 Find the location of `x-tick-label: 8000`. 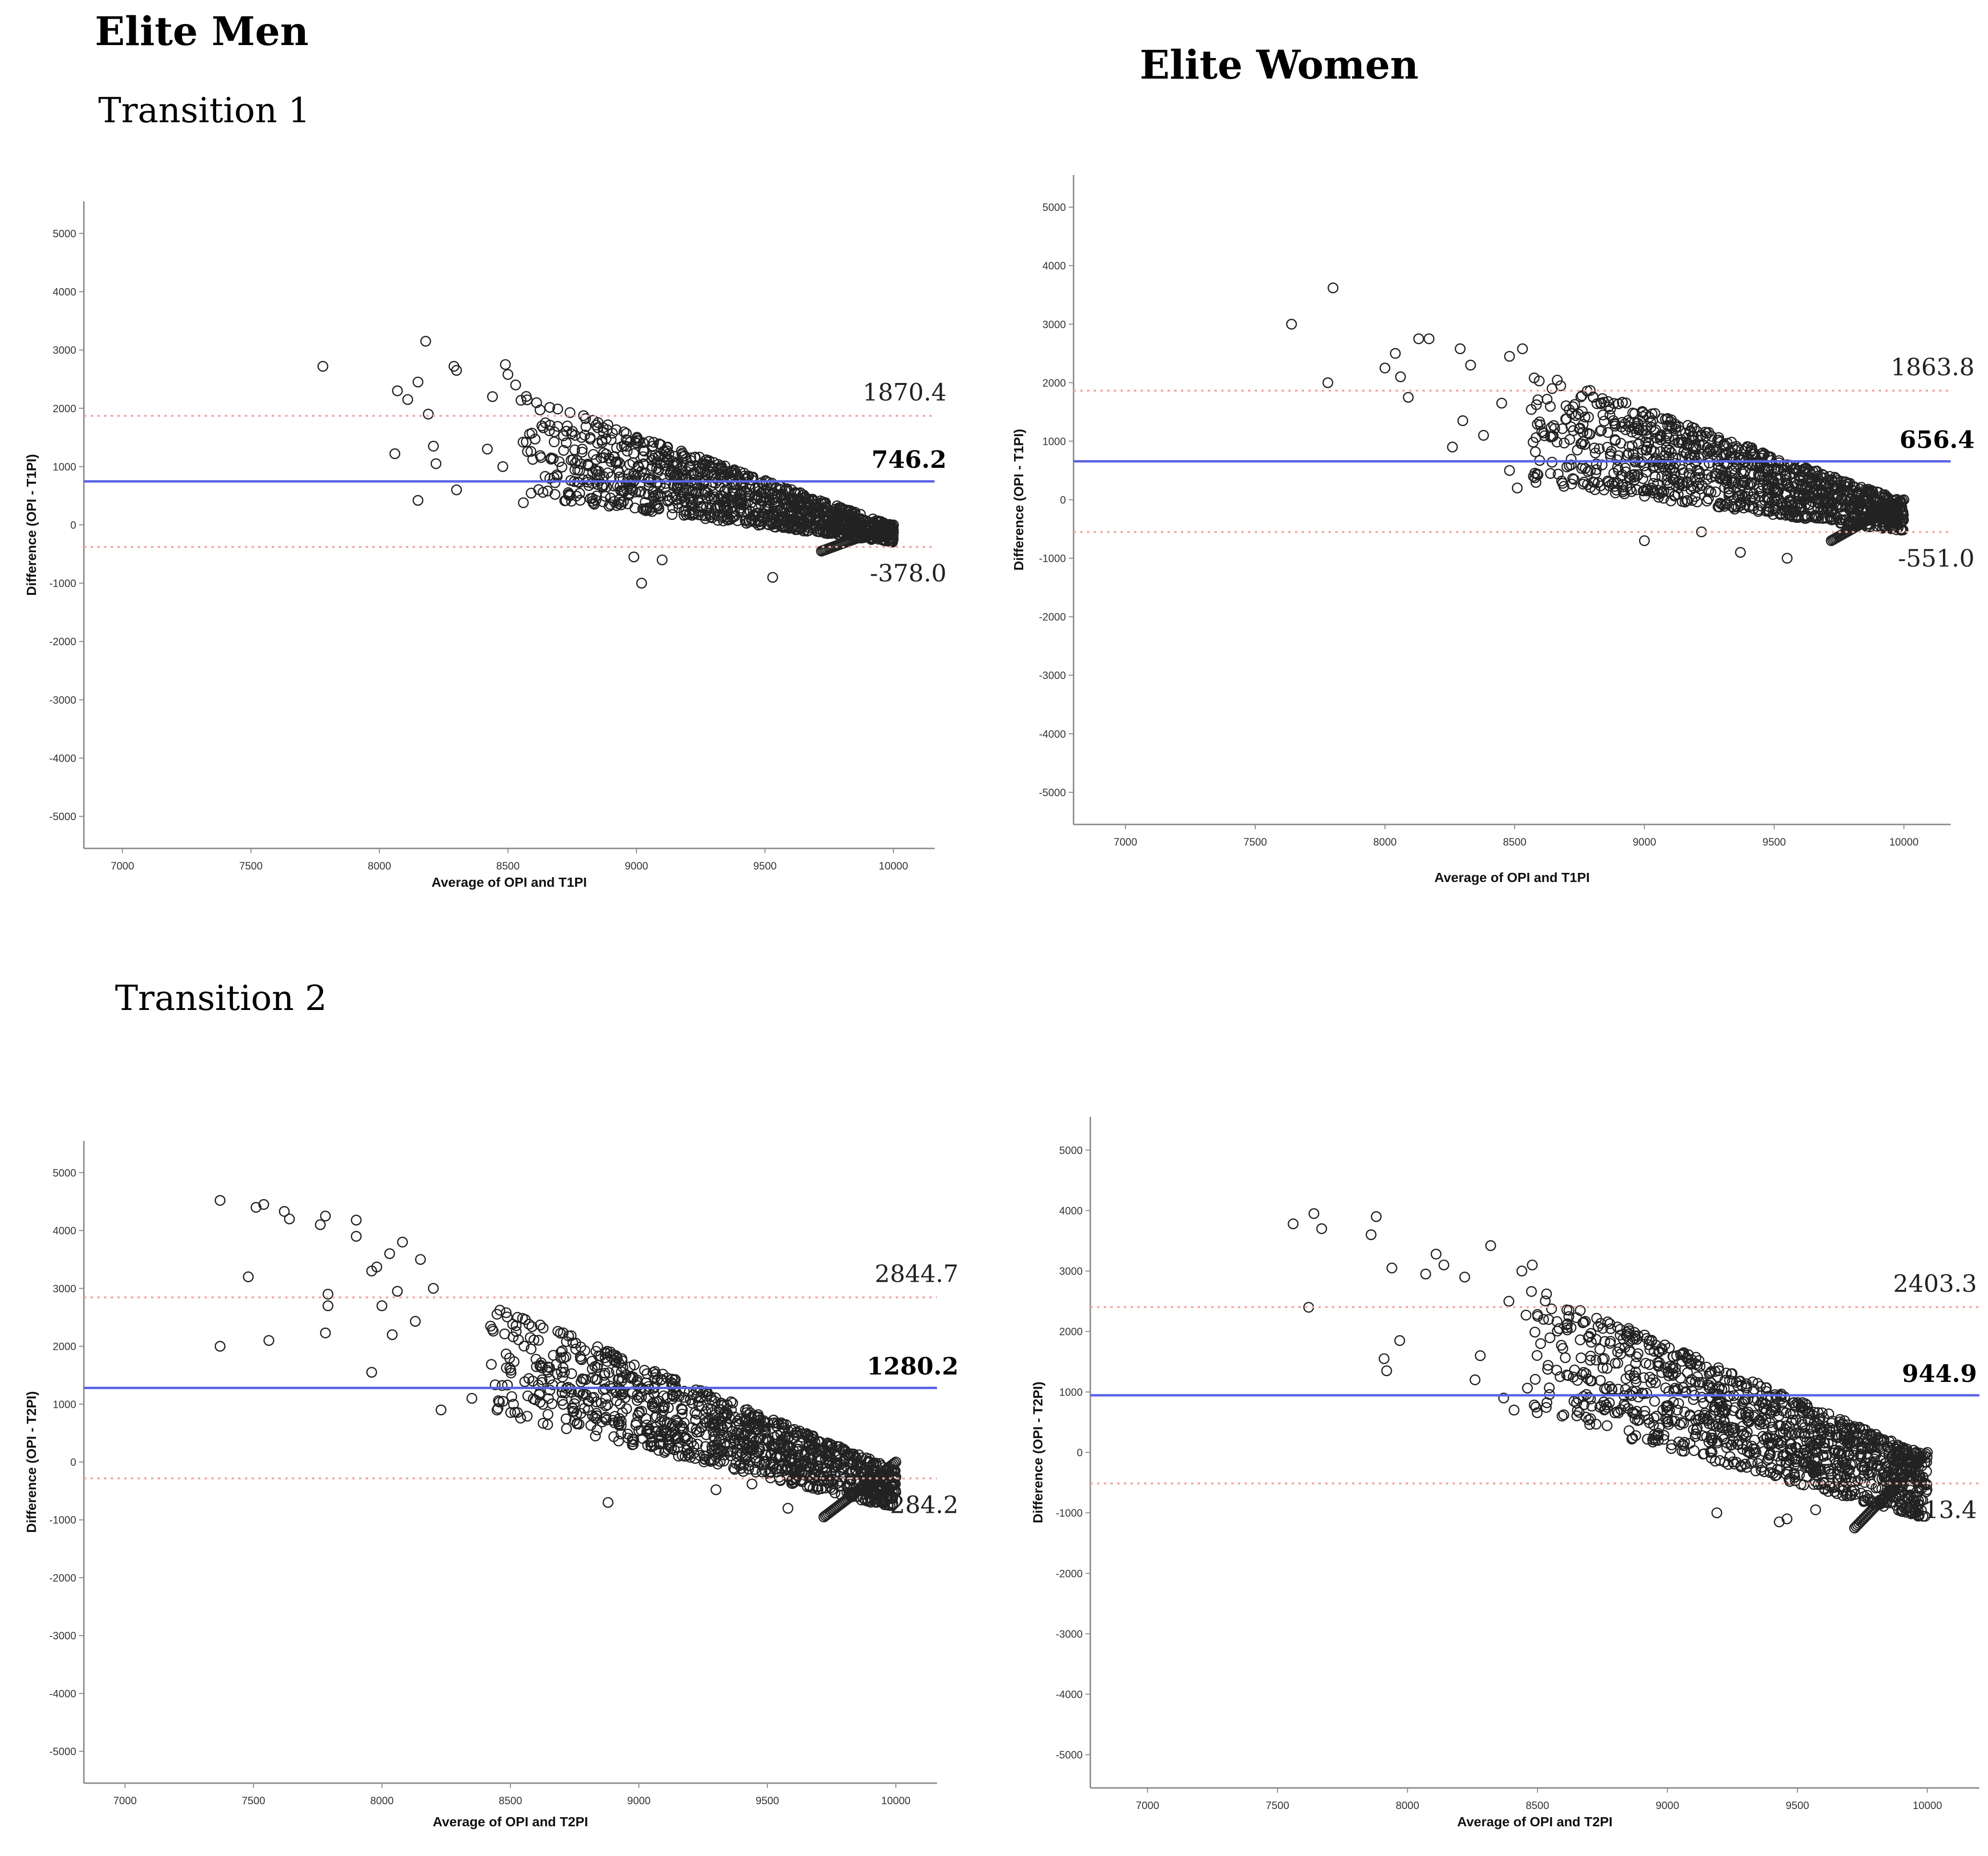

x-tick-label: 8000 is located at coordinates (382, 1801).